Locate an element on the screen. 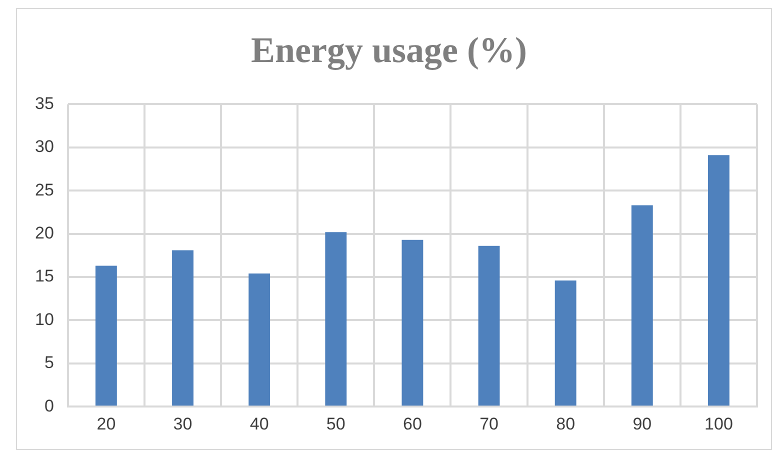 The width and height of the screenshot is (774, 452). x-tick-label: 80 is located at coordinates (566, 424).